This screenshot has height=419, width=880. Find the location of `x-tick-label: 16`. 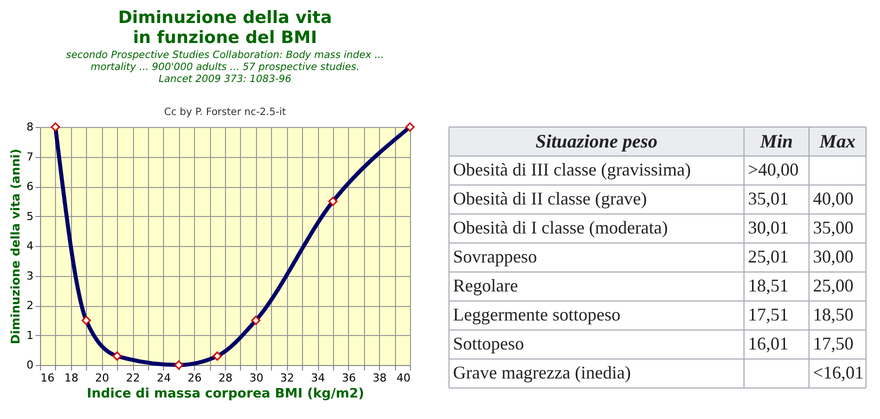

x-tick-label: 16 is located at coordinates (47, 378).